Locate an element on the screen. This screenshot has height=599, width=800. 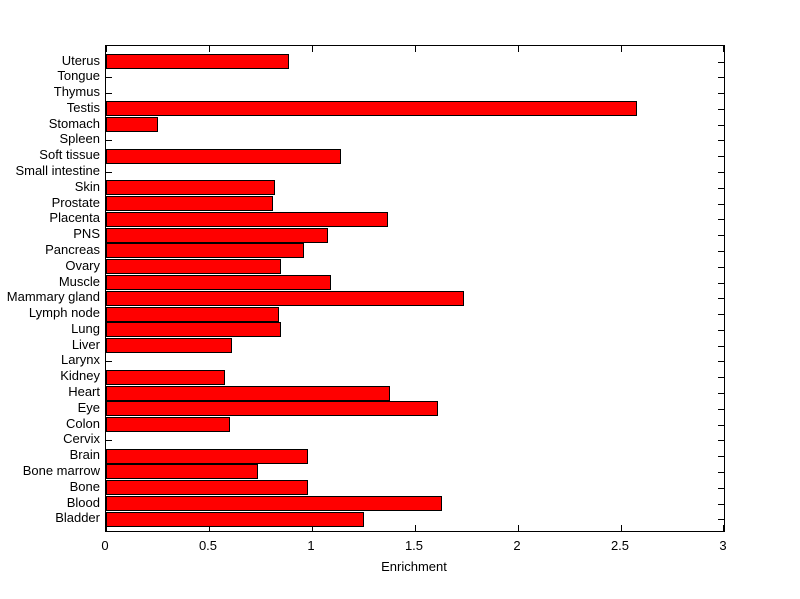
bar-bone-marrow is located at coordinates (182, 472).